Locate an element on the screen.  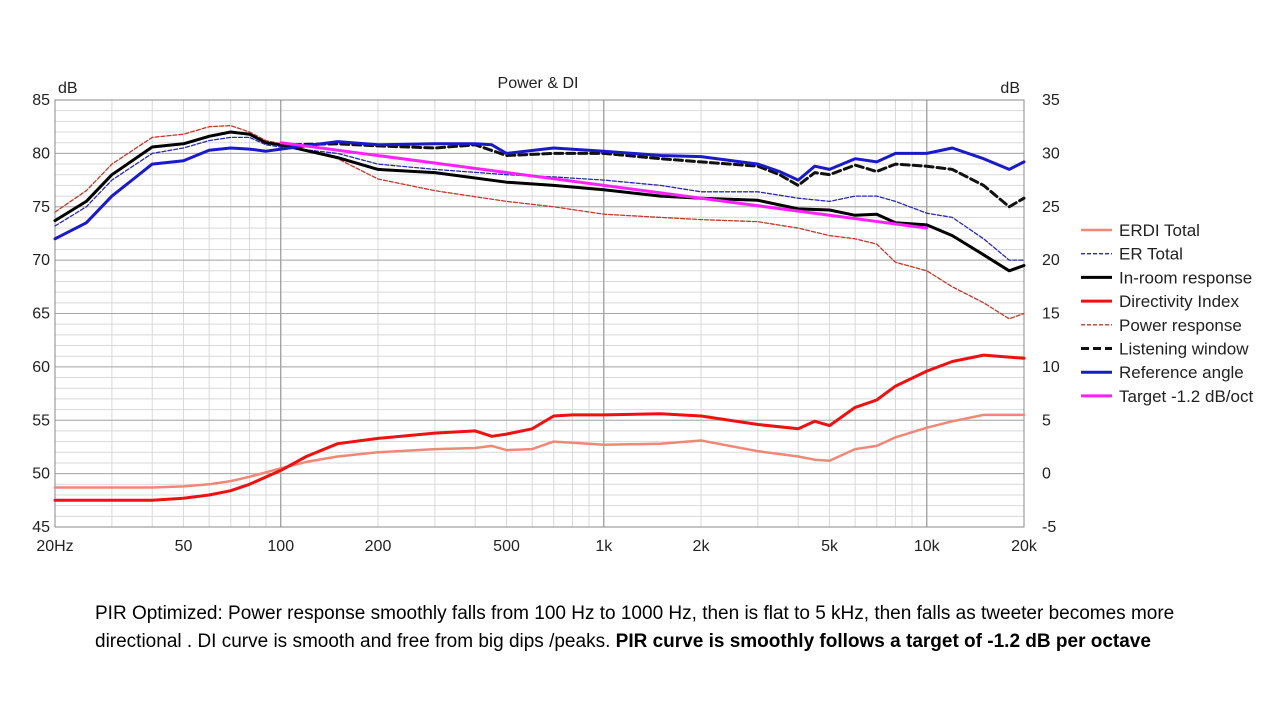
chart-title: Power & DI is located at coordinates (538, 83).